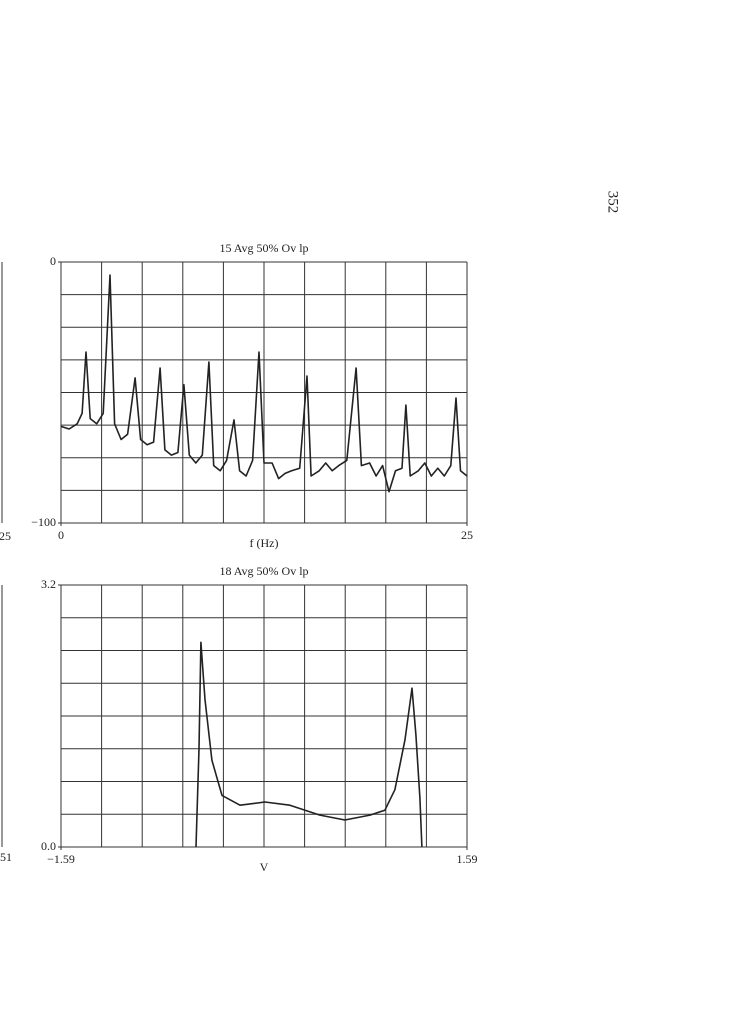  Describe the element at coordinates (264, 867) in the screenshot. I see `x-axis-label: V` at that location.